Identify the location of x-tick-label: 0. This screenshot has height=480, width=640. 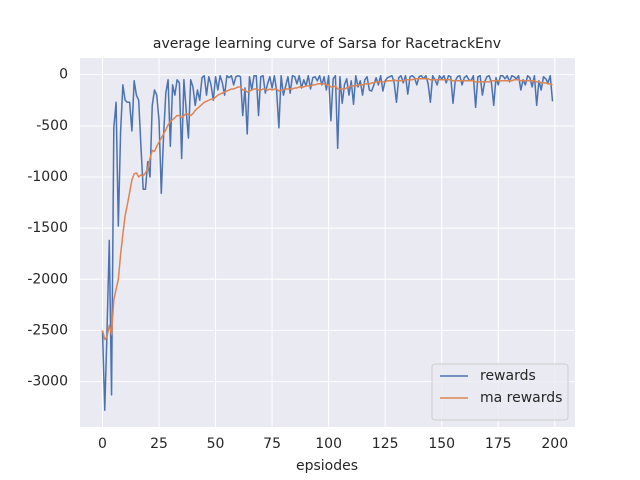
(102, 444).